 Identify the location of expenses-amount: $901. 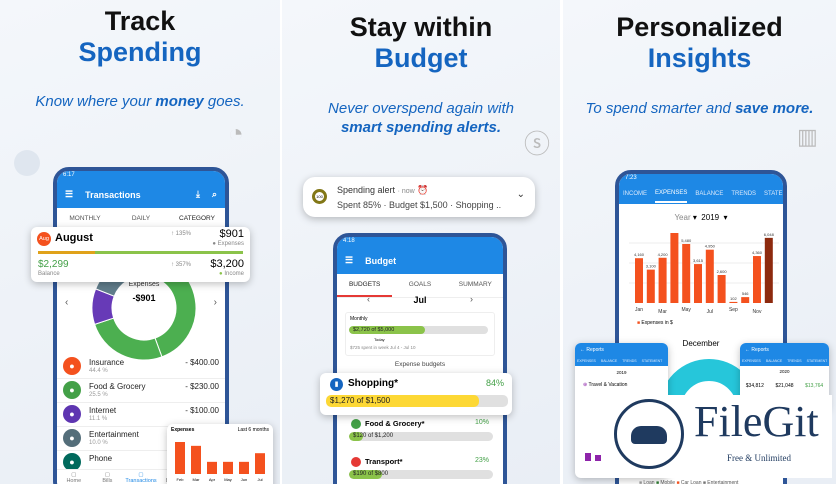
(231, 234).